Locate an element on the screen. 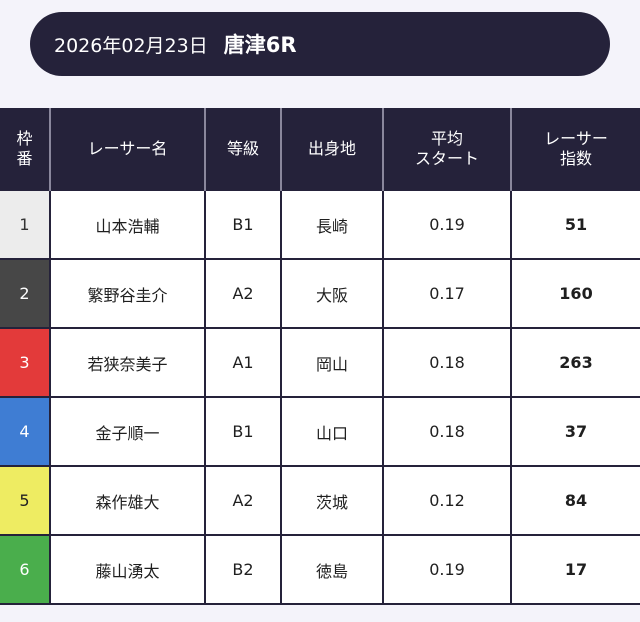 The height and width of the screenshot is (622, 640). hometown-cell: 徳島 is located at coordinates (331, 569).